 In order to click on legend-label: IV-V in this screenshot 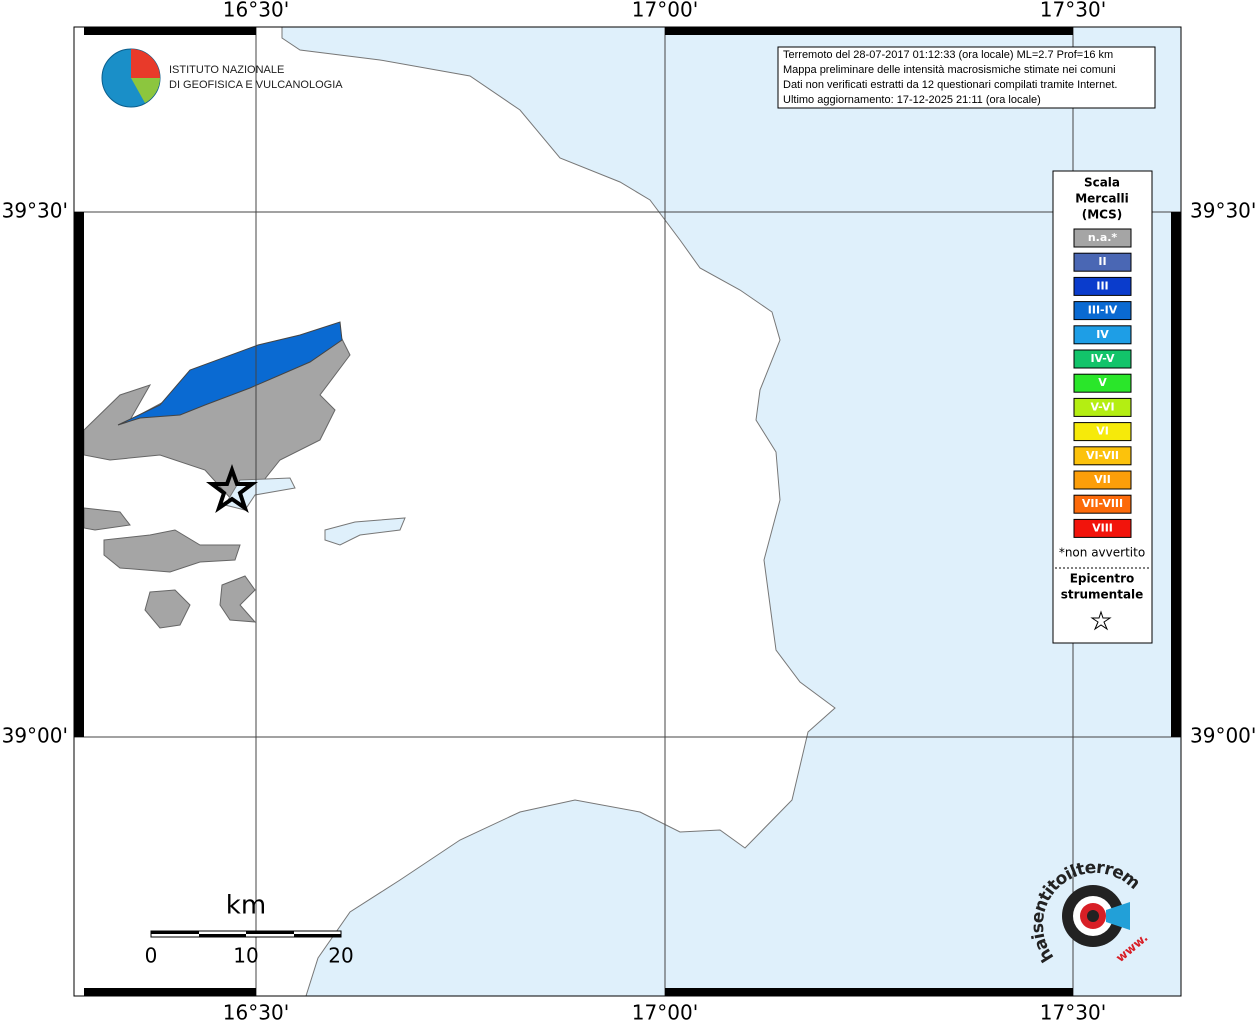, I will do `click(1102, 358)`.